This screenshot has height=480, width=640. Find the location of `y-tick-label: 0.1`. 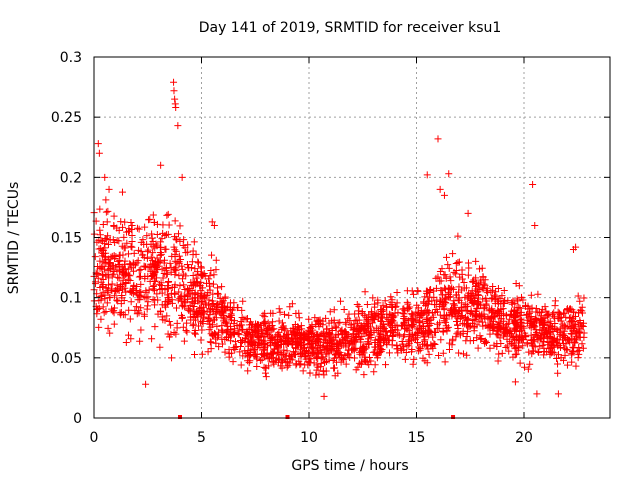

y-tick-label: 0.1 is located at coordinates (71, 299).